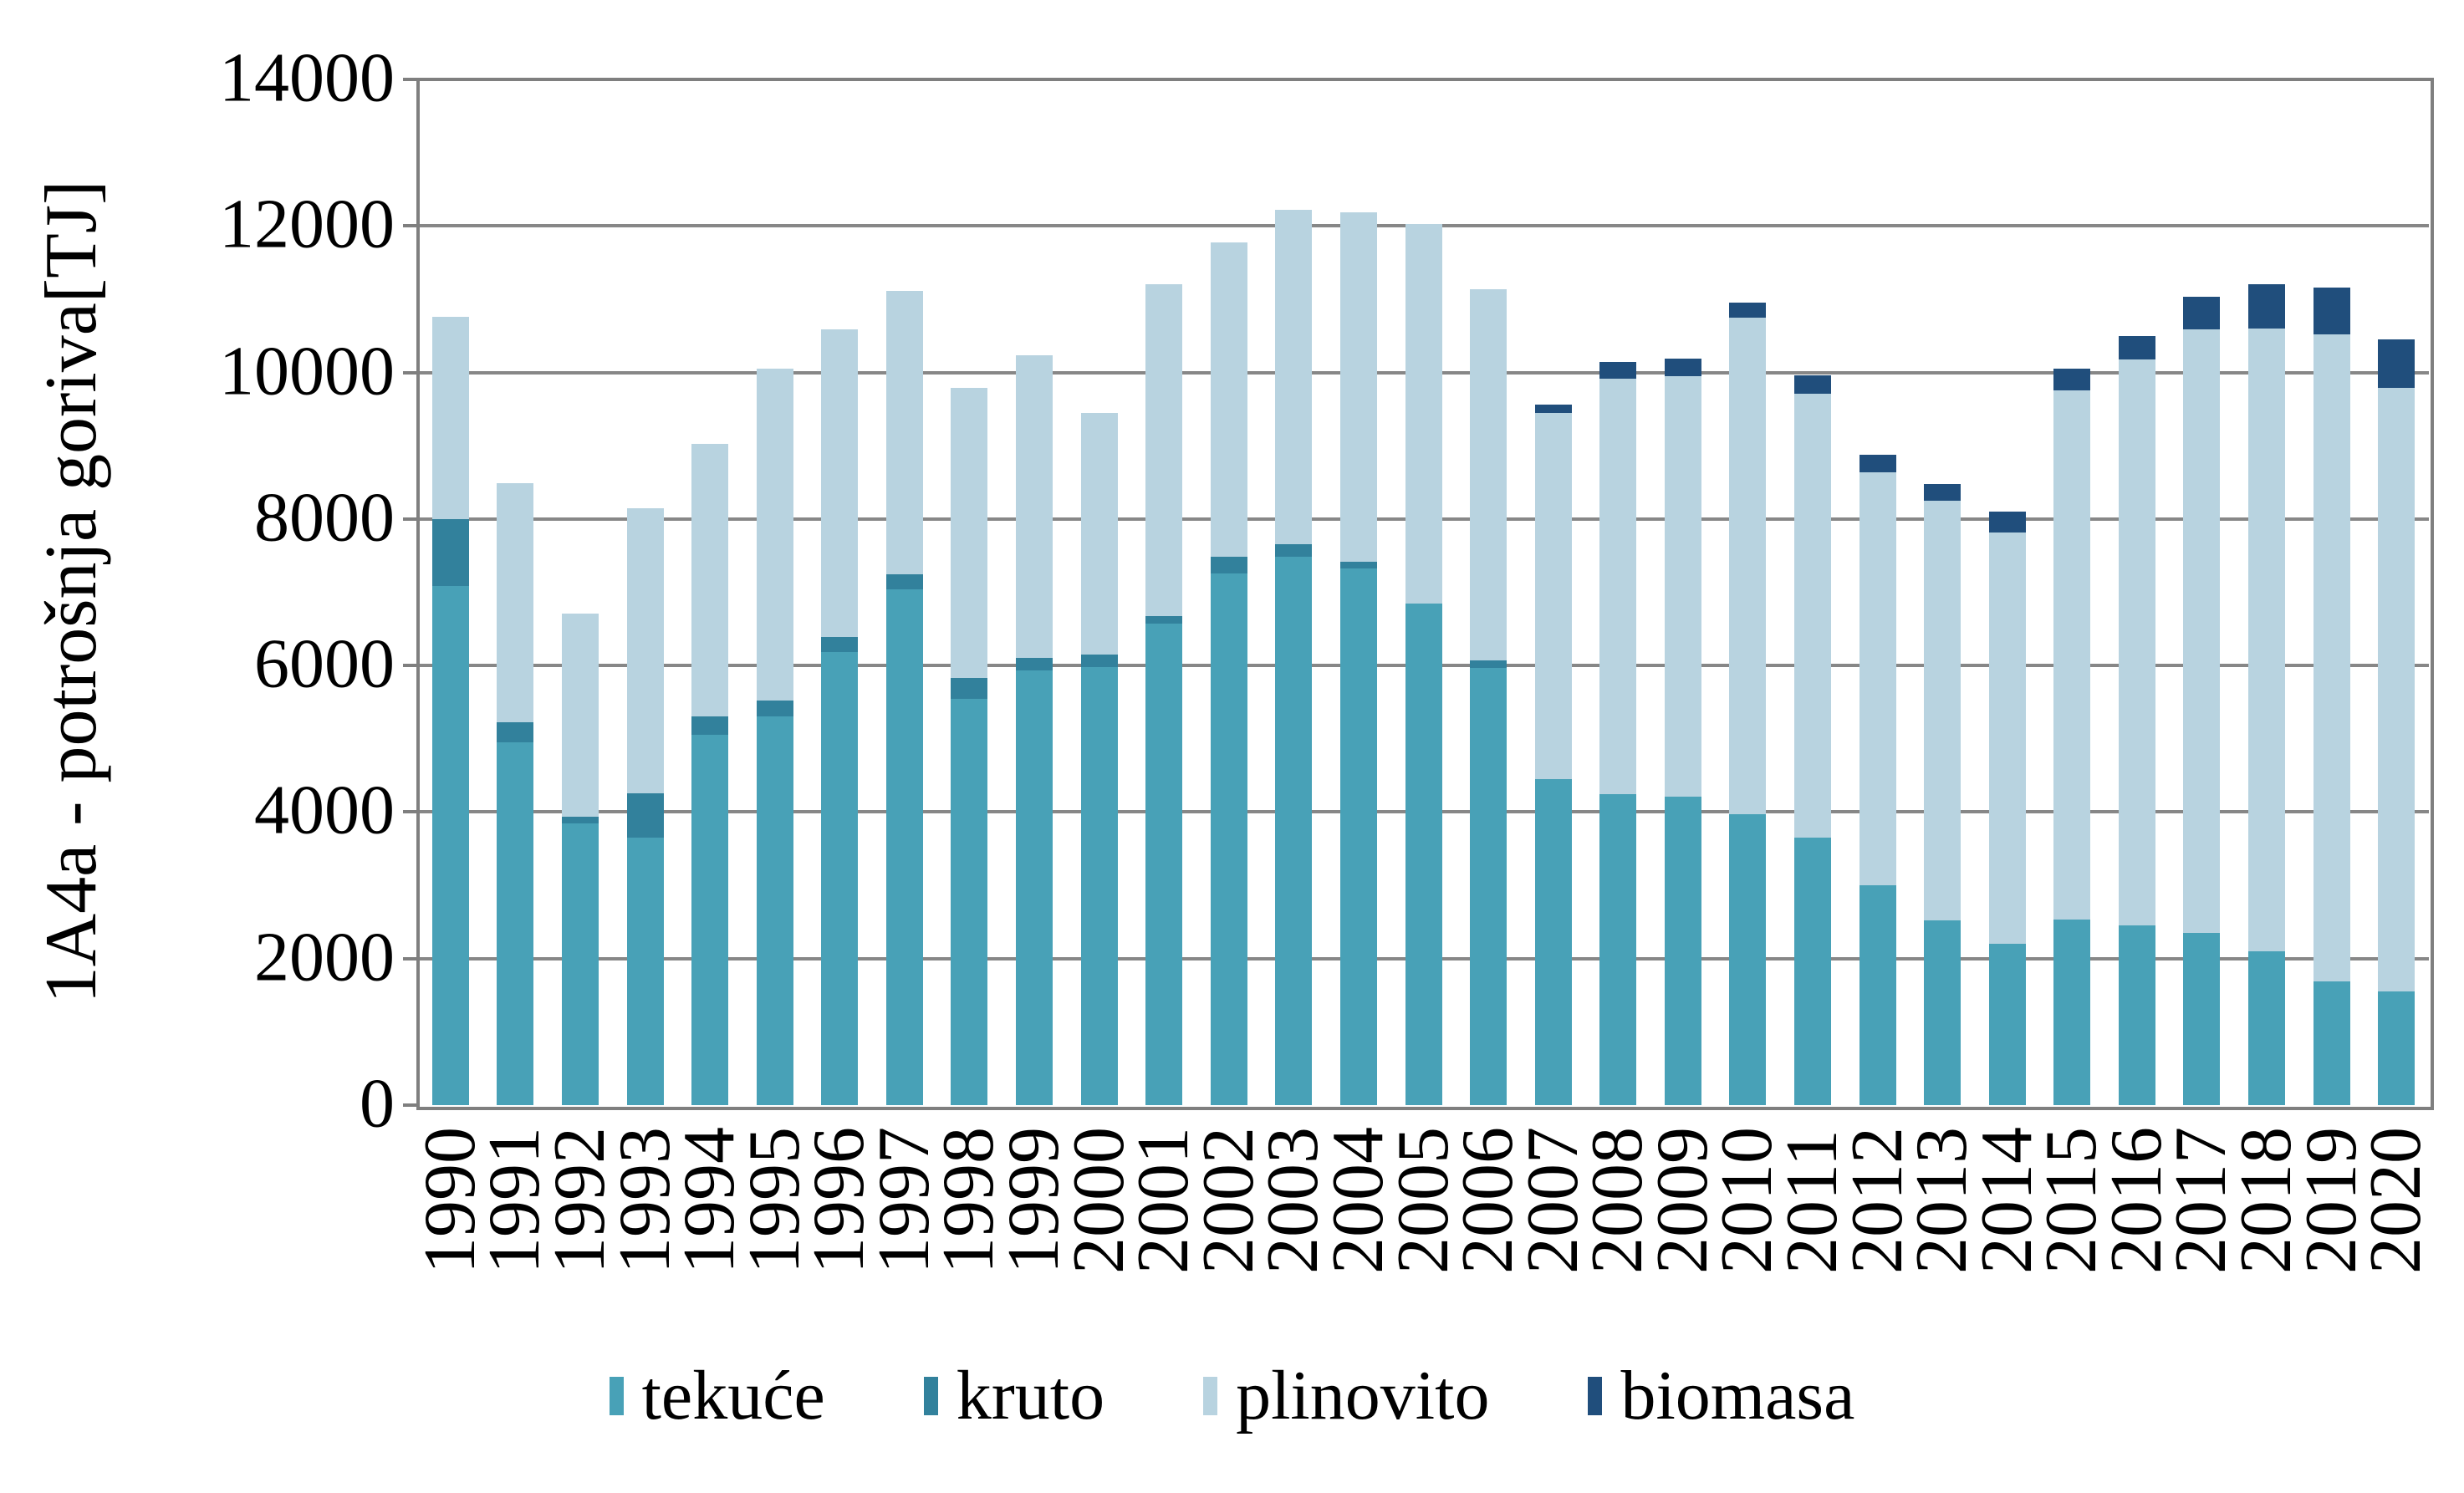 This screenshot has height=1493, width=2464. Describe the element at coordinates (580, 819) in the screenshot. I see `bar-1992-kruto` at that location.